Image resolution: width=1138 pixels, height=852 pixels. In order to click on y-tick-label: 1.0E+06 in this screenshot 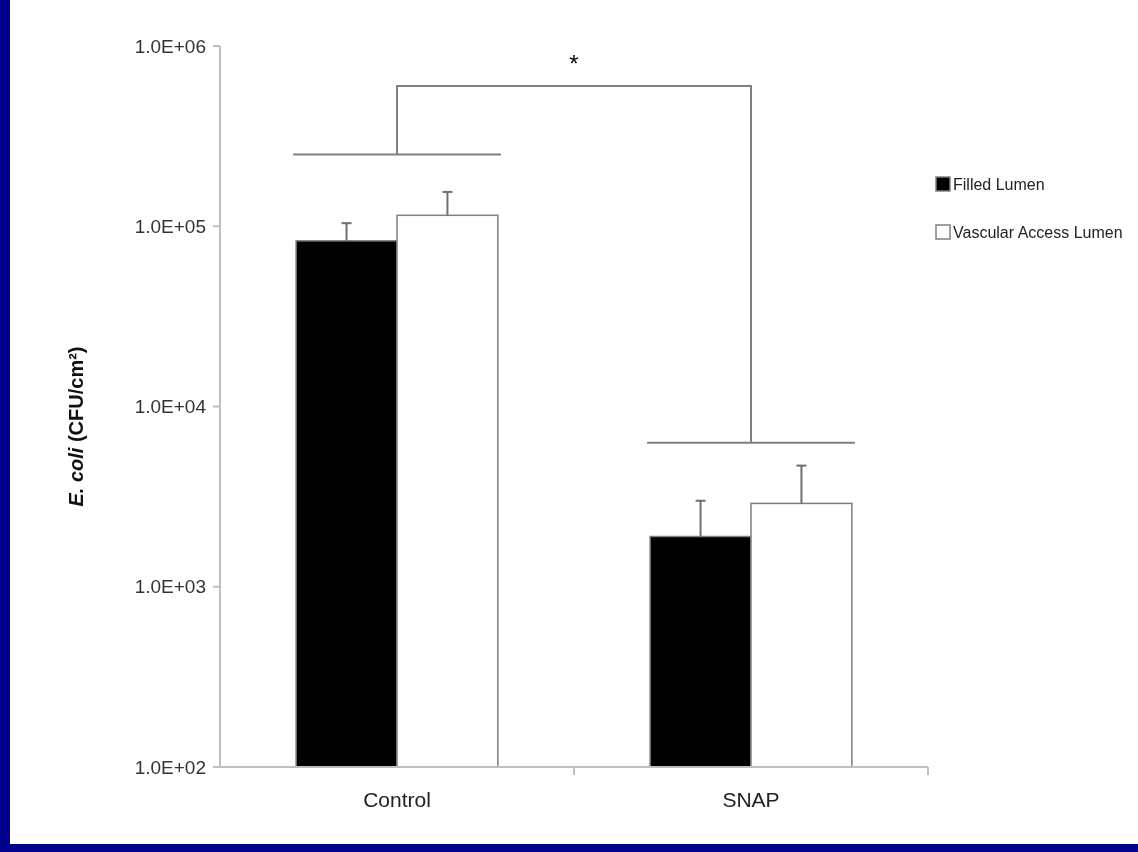, I will do `click(170, 46)`.